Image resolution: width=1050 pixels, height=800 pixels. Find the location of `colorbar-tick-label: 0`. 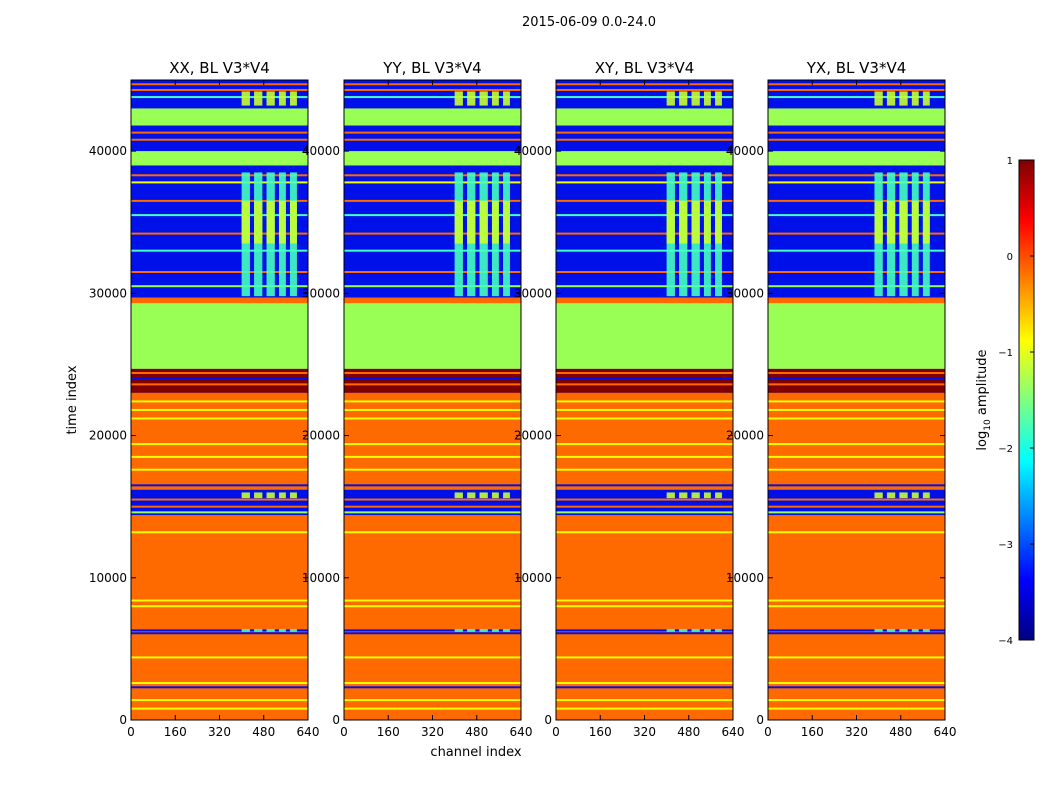

colorbar-tick-label: 0 is located at coordinates (1010, 257).